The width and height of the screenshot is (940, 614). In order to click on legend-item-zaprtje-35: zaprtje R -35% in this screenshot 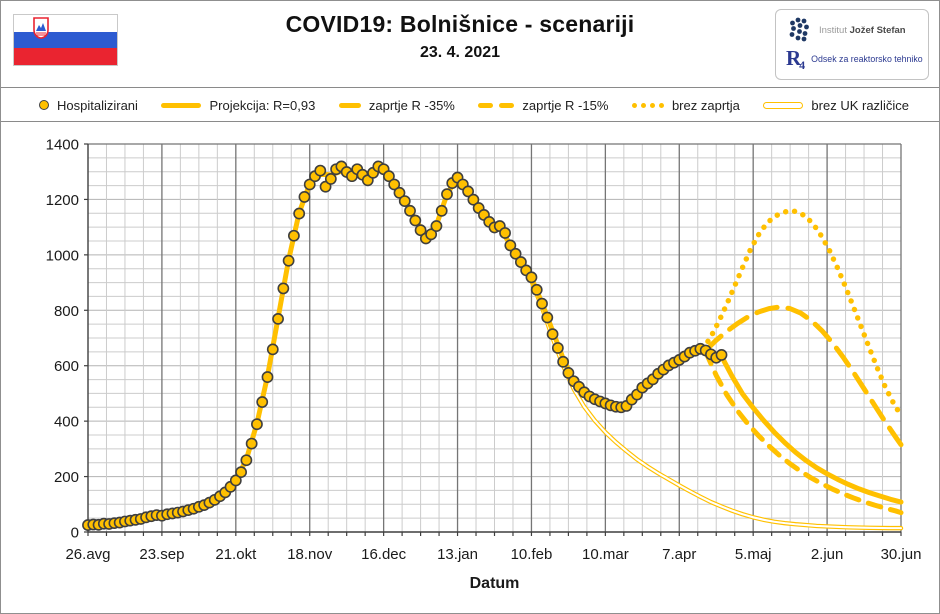, I will do `click(396, 105)`.